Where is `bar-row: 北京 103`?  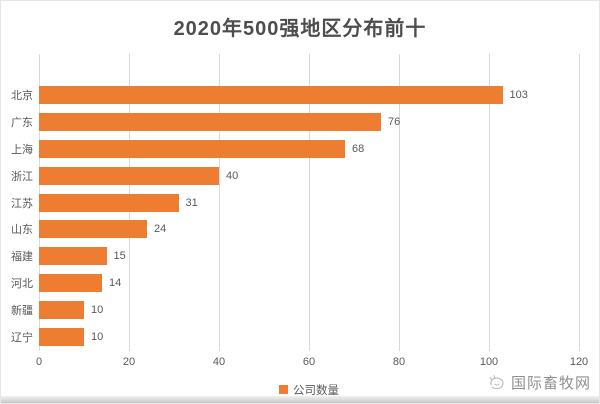
bar-row: 北京 103 is located at coordinates (295, 95).